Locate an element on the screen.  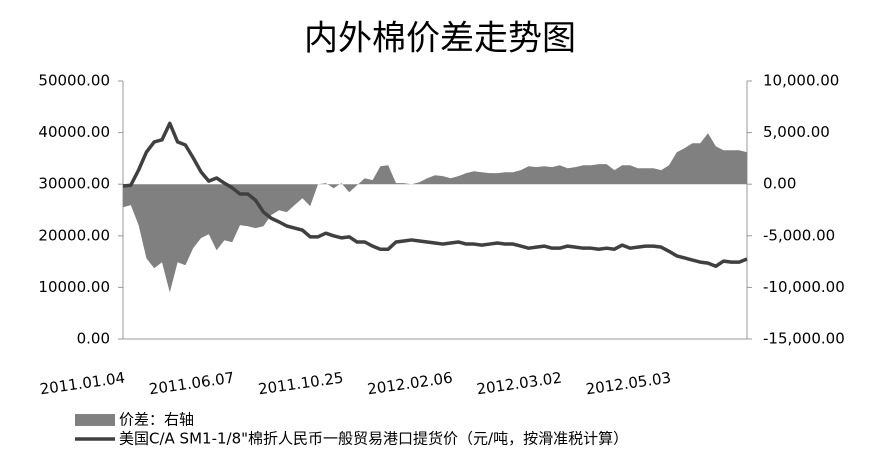
chart-title: 内外棉价差走势图 is located at coordinates (440, 39).